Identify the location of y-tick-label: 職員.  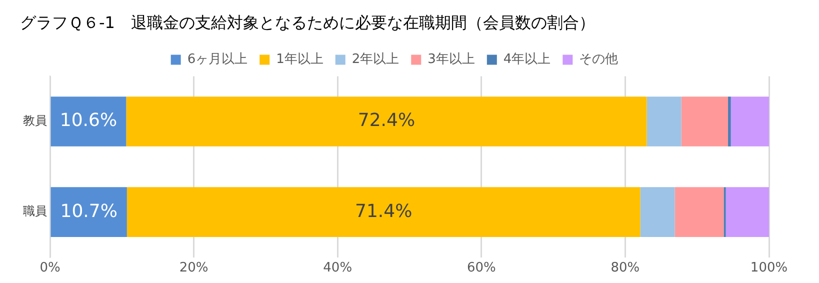
(35, 211).